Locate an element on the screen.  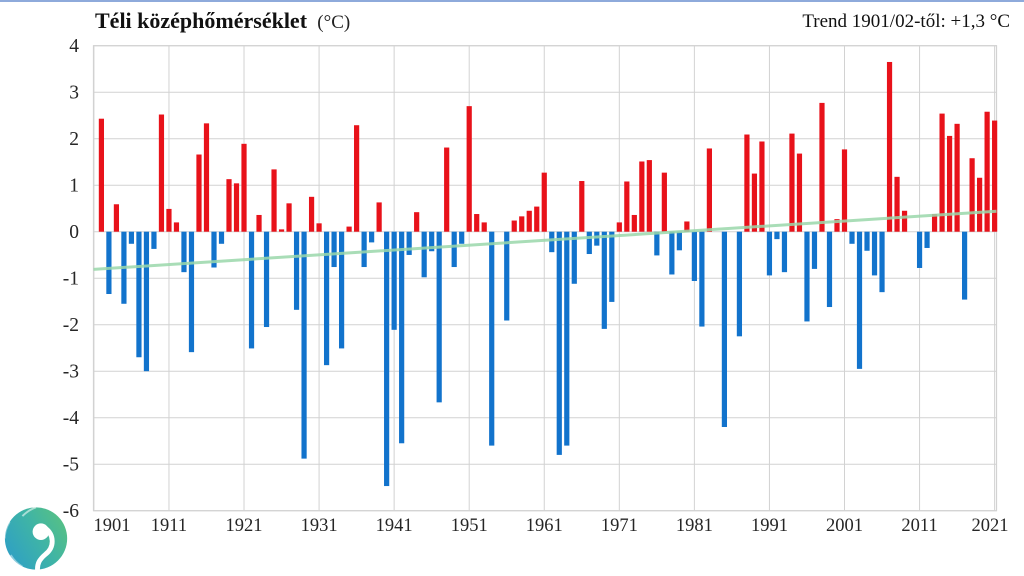
trend-line is located at coordinates (545, 240).